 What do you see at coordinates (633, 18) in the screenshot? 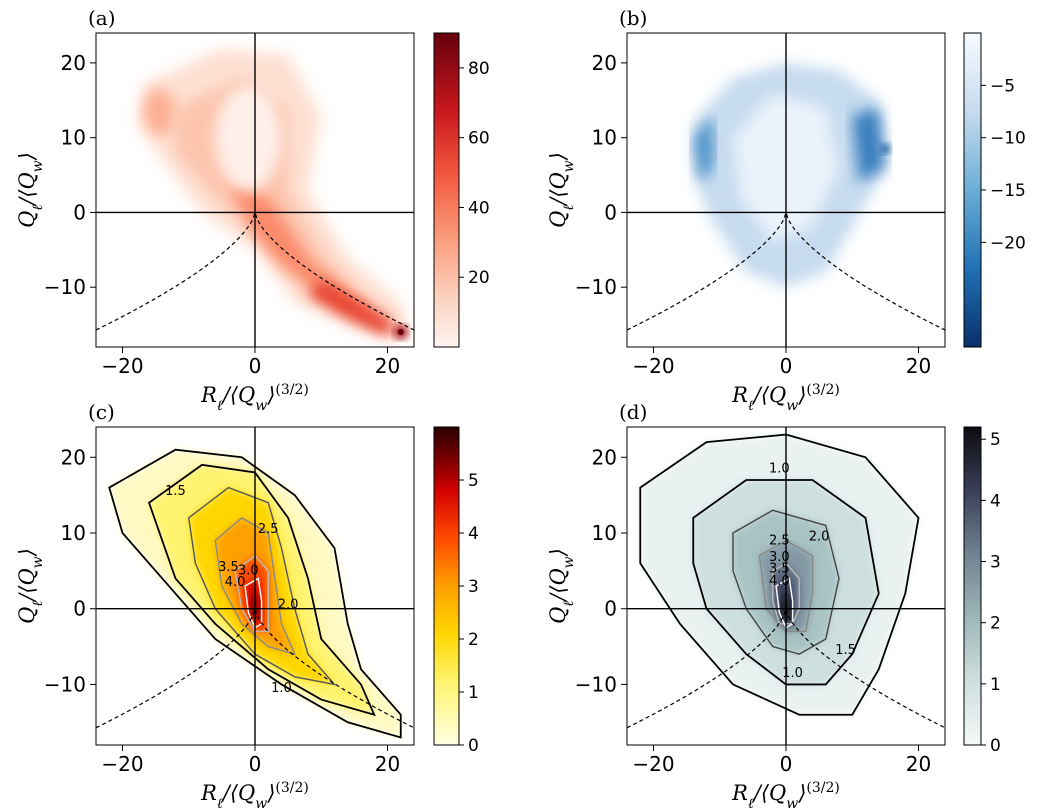
I see `panel-label: (b)` at bounding box center [633, 18].